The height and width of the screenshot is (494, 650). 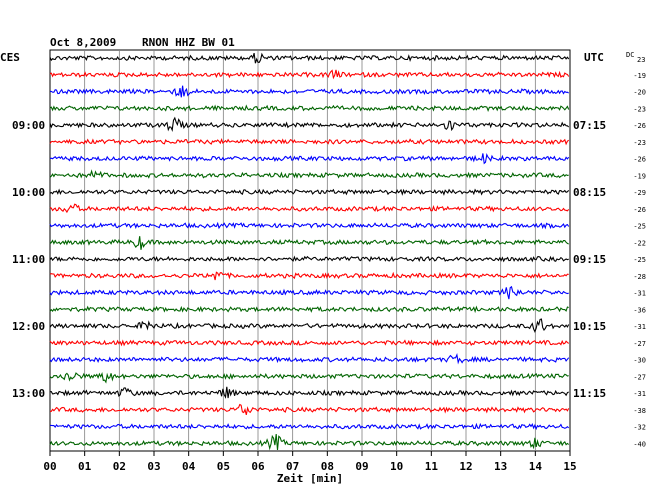 I want to click on x-tick-label: 02, so click(x=119, y=466).